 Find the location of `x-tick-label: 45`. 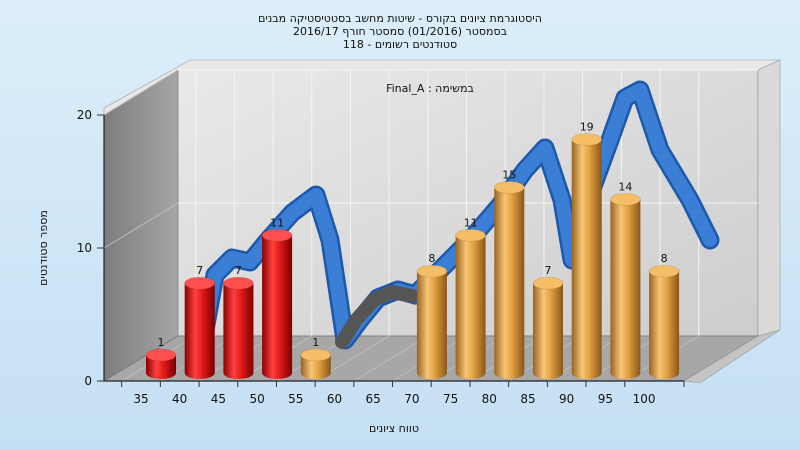

x-tick-label: 45 is located at coordinates (218, 399).